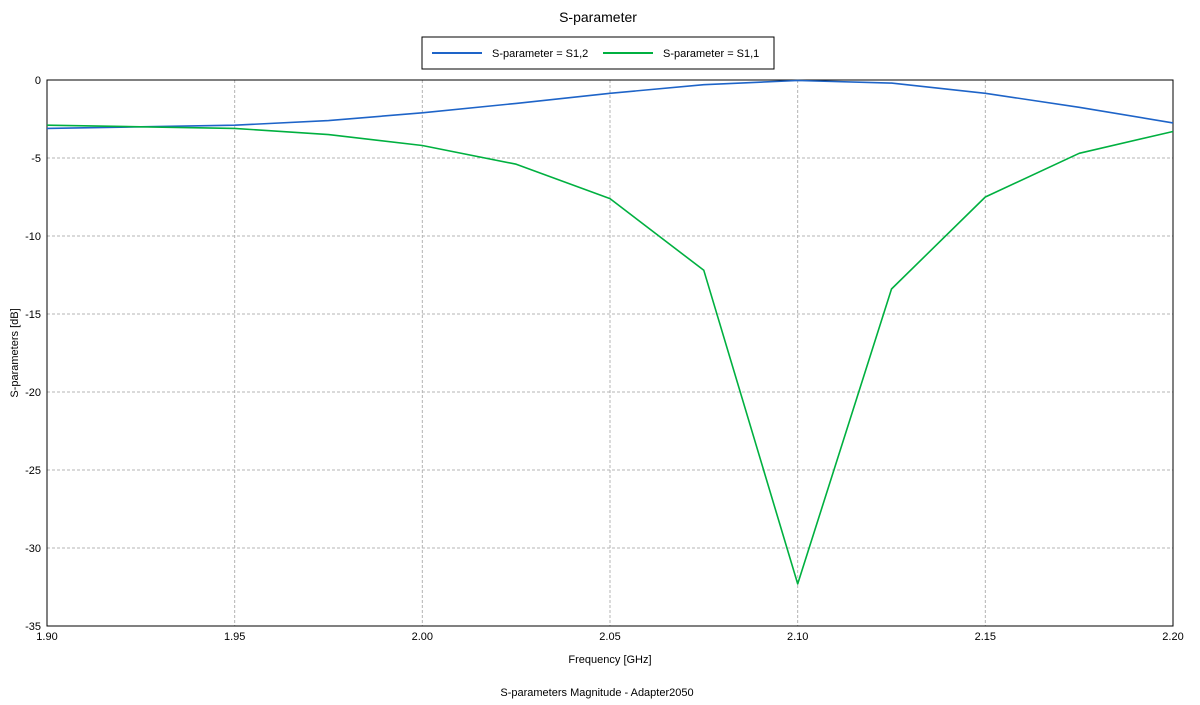 The height and width of the screenshot is (705, 1200). Describe the element at coordinates (540, 54) in the screenshot. I see `legend-label-s12: S-parameter = S1,2` at that location.